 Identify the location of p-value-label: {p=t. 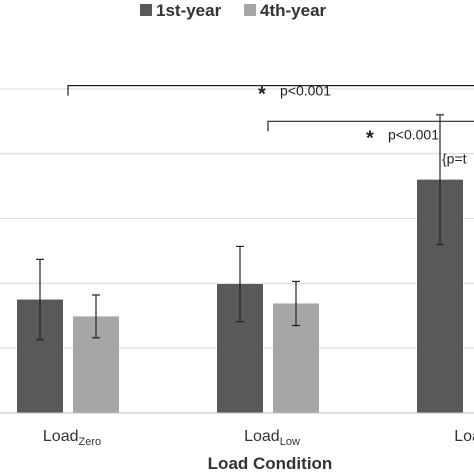
(454, 158).